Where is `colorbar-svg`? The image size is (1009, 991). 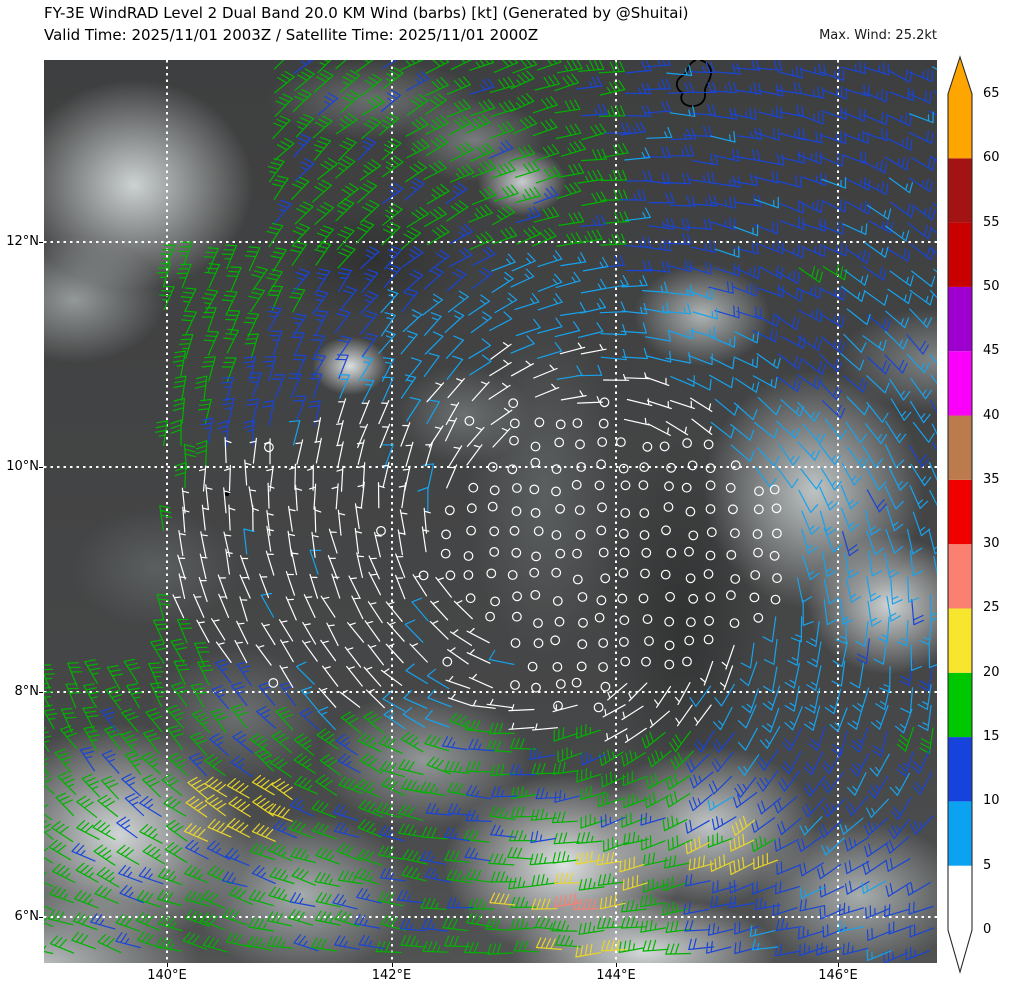
colorbar-svg is located at coordinates (960, 515).